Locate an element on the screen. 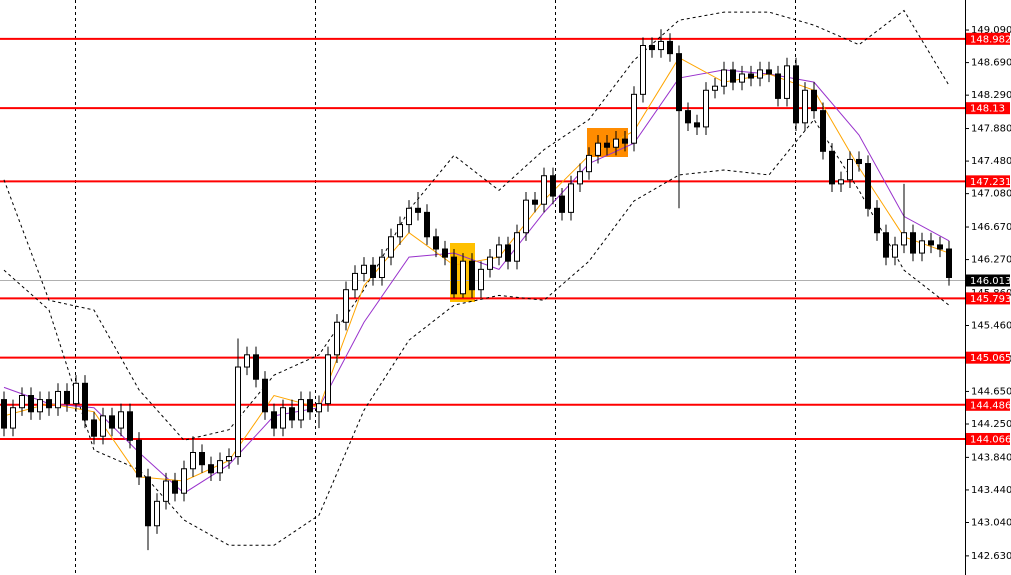 The image size is (1011, 575). y-tick-label: 143.440 is located at coordinates (991, 490).